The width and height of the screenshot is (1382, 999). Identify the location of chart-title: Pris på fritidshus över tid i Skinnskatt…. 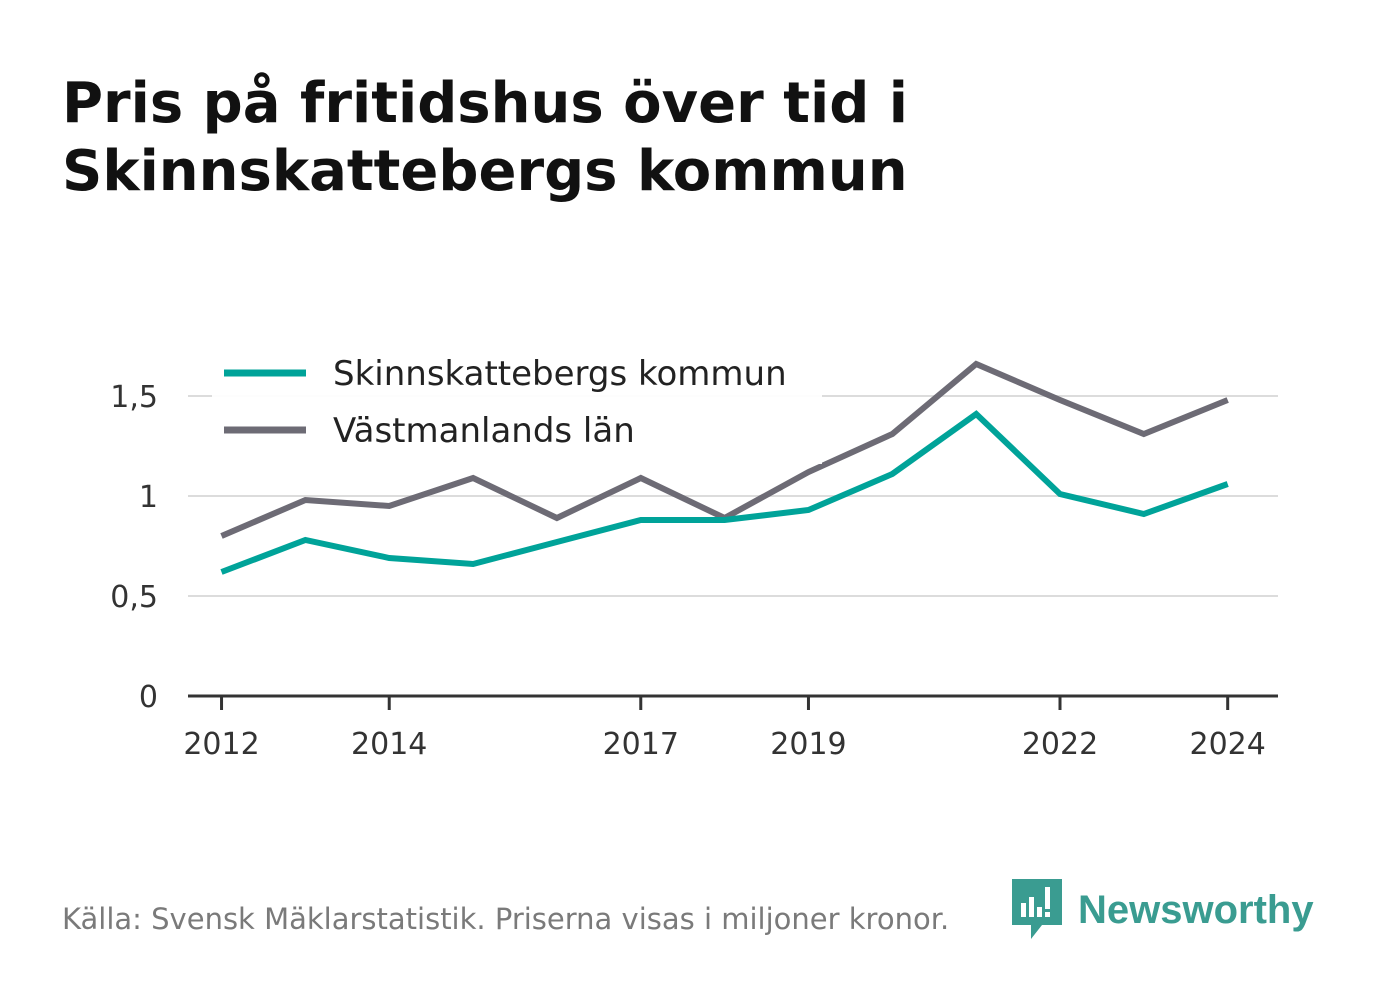
(687, 138).